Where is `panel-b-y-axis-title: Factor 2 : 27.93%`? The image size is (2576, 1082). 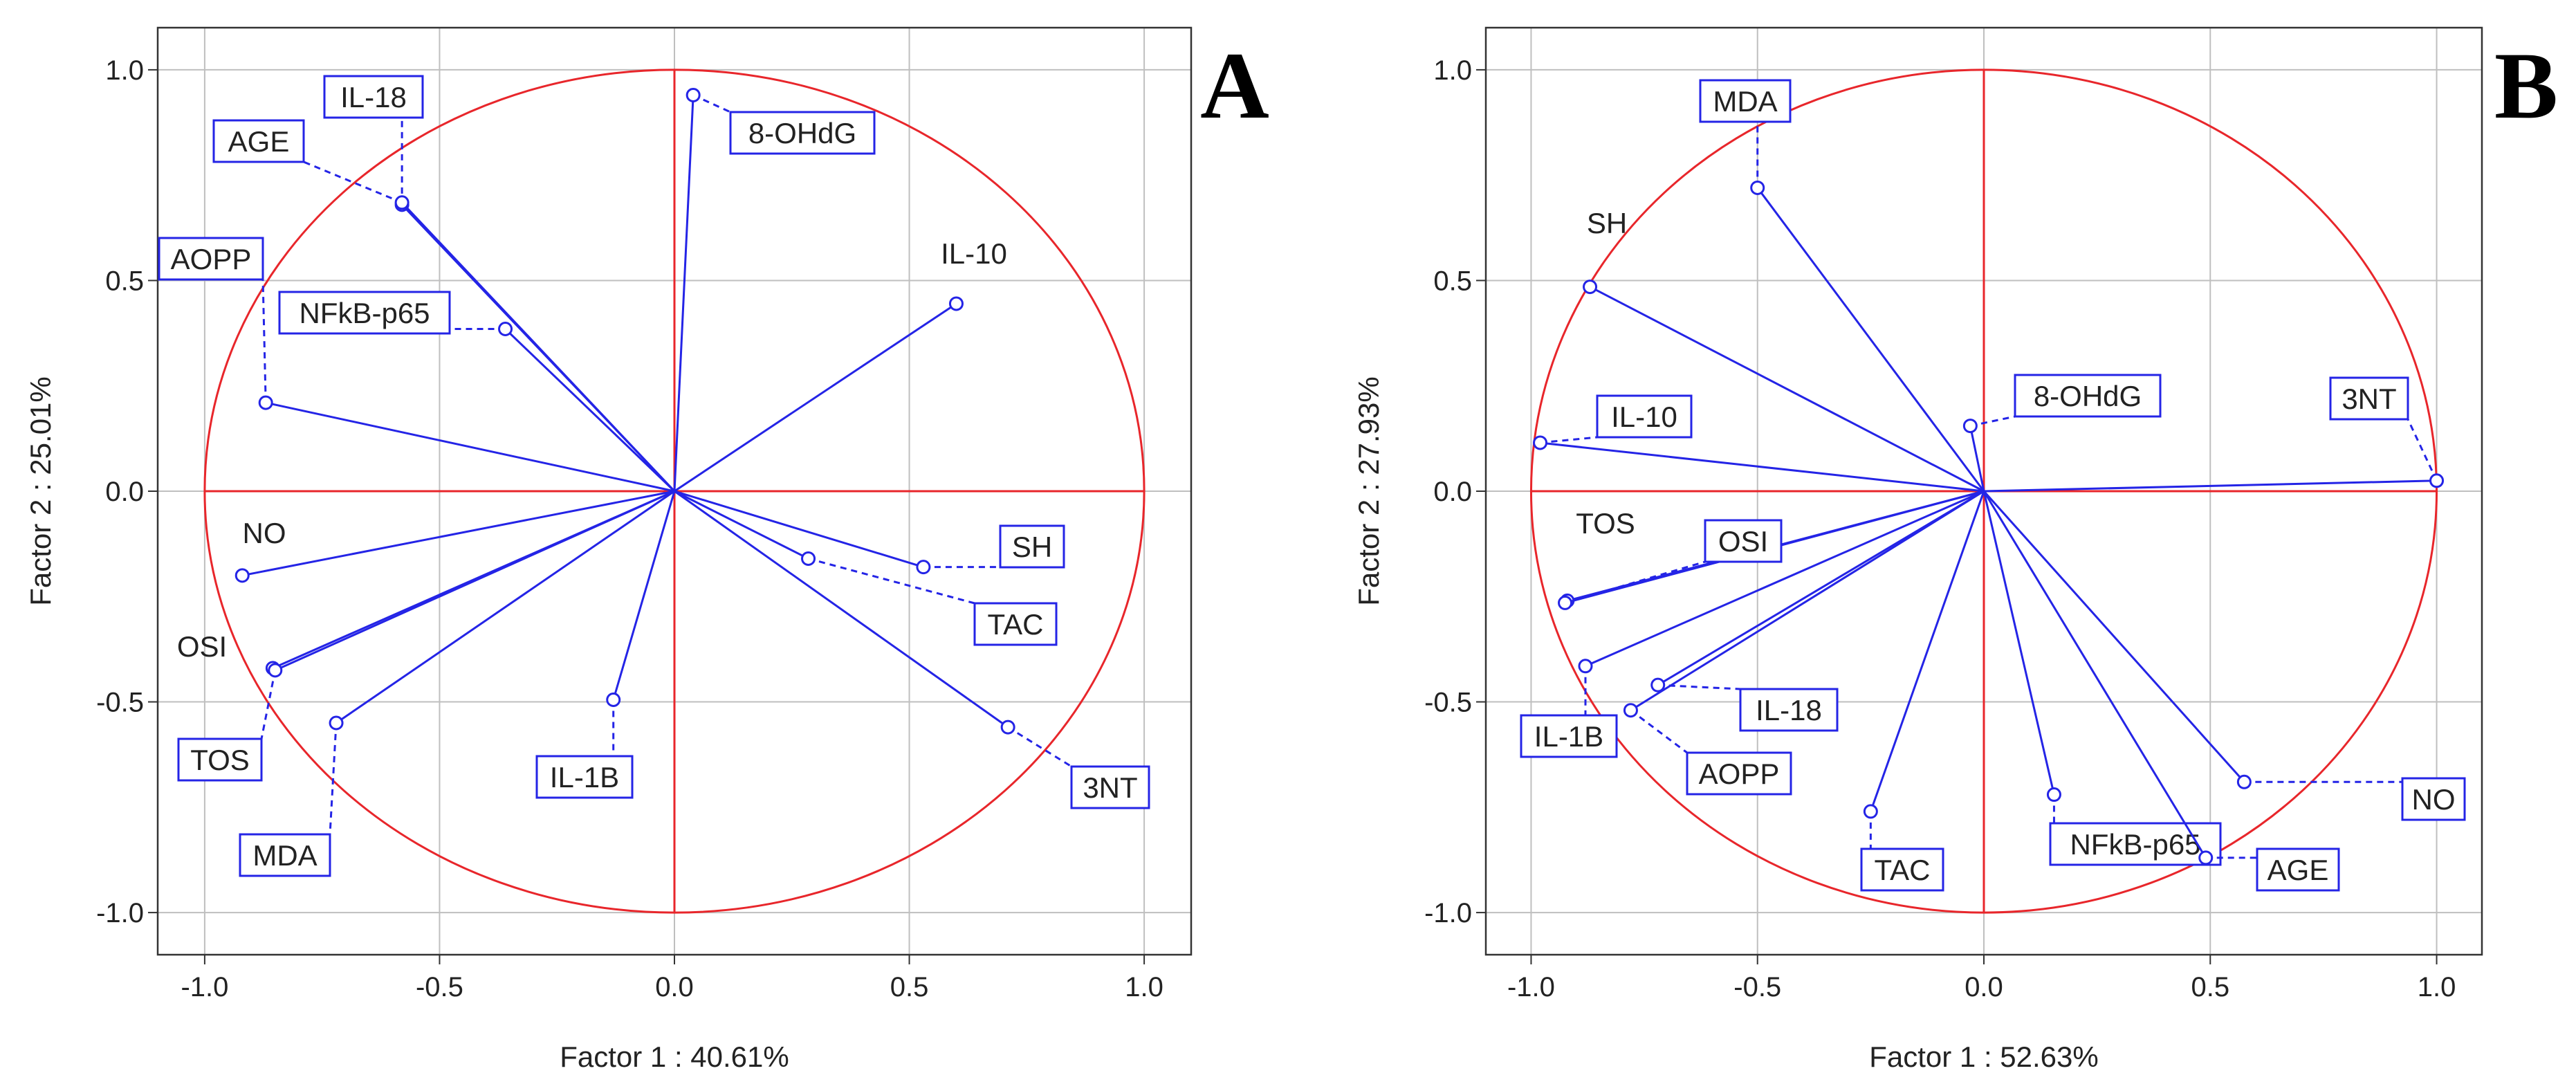
panel-b-y-axis-title: Factor 2 : 27.93% is located at coordinates (1368, 491).